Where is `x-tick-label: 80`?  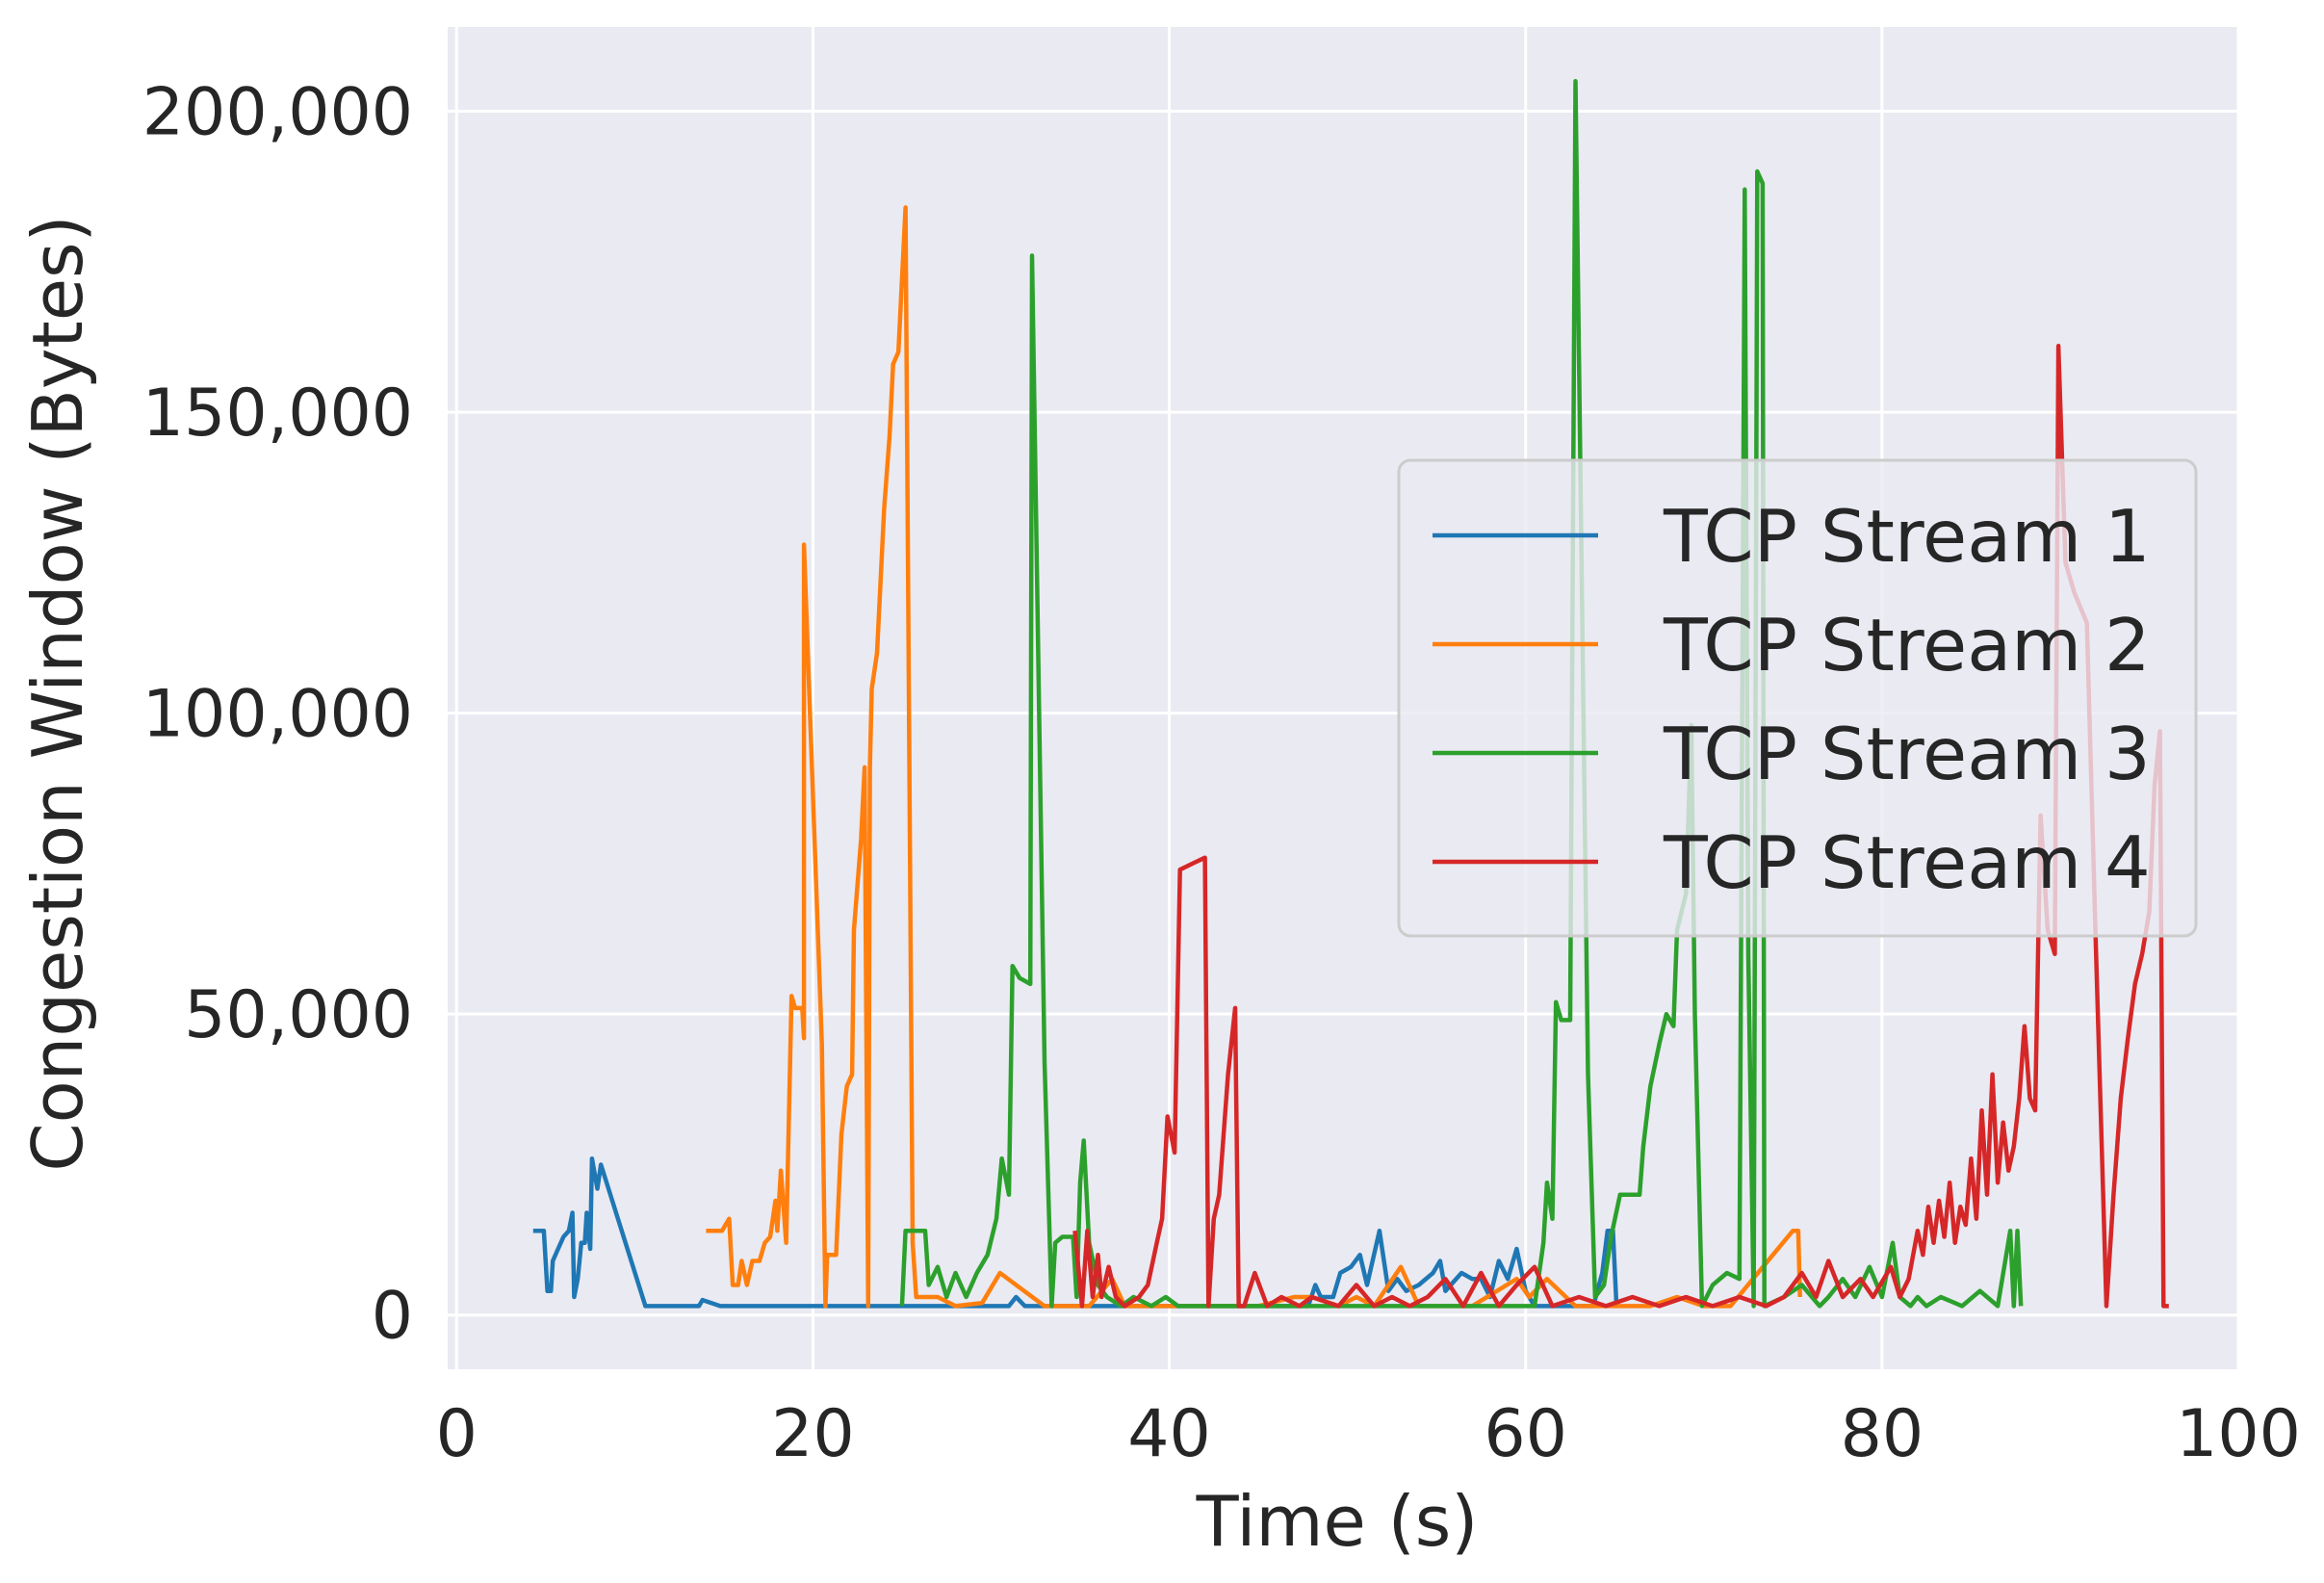
x-tick-label: 80 is located at coordinates (1882, 1434).